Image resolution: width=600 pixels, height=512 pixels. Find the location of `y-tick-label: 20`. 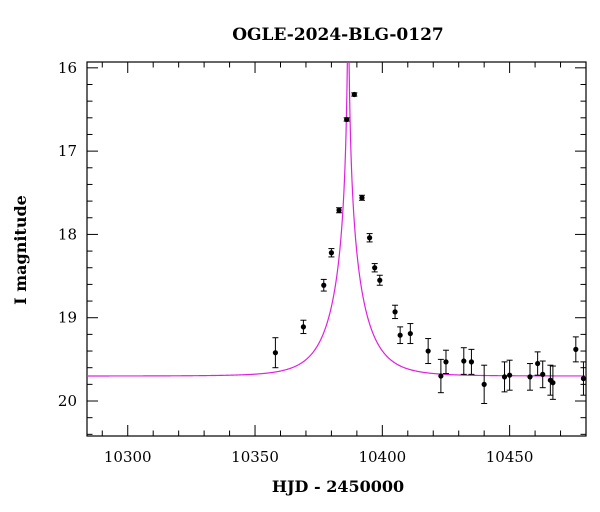

y-tick-label: 20 is located at coordinates (67, 401).